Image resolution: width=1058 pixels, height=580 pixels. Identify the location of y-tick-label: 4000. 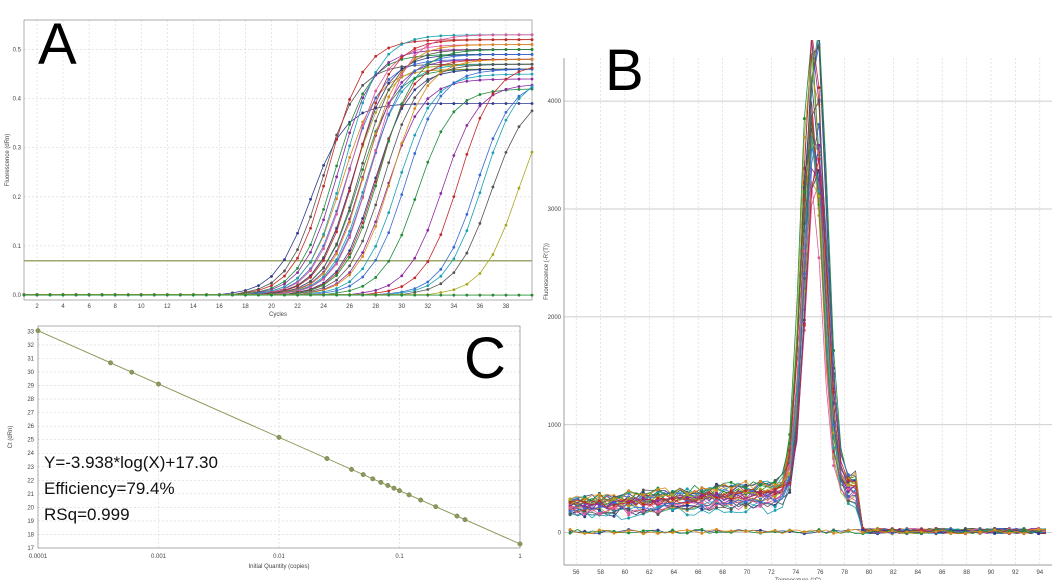
(555, 102).